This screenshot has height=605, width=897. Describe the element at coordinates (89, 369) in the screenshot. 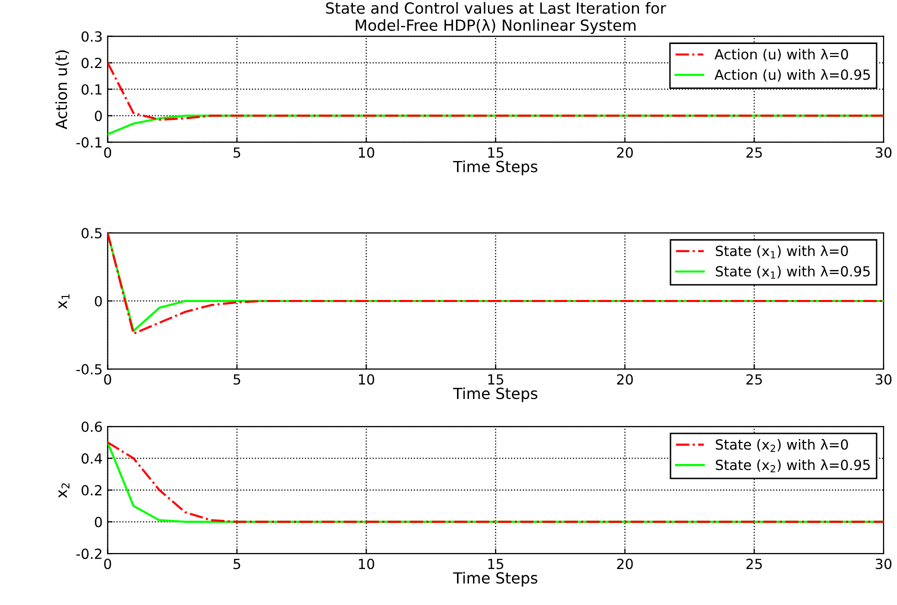

I see `y-tick-label: -0.5` at that location.